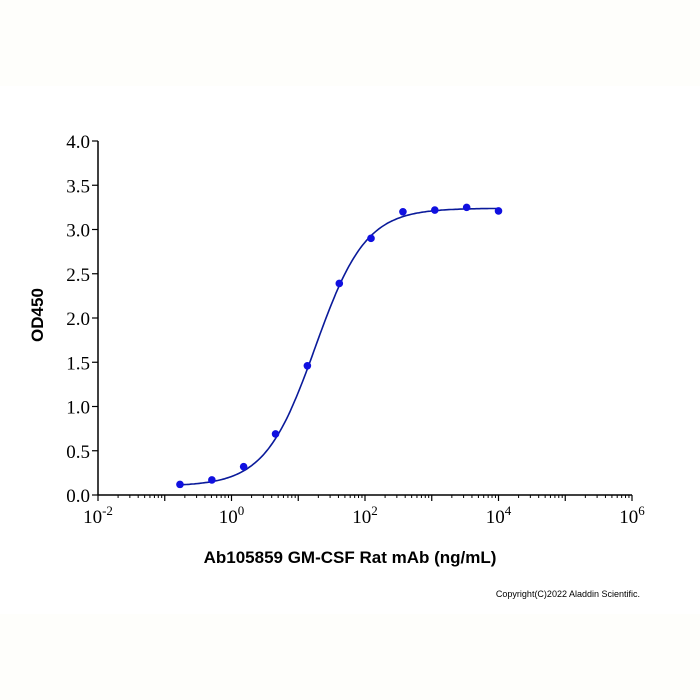  I want to click on y-tick-label: 2.5, so click(78, 275).